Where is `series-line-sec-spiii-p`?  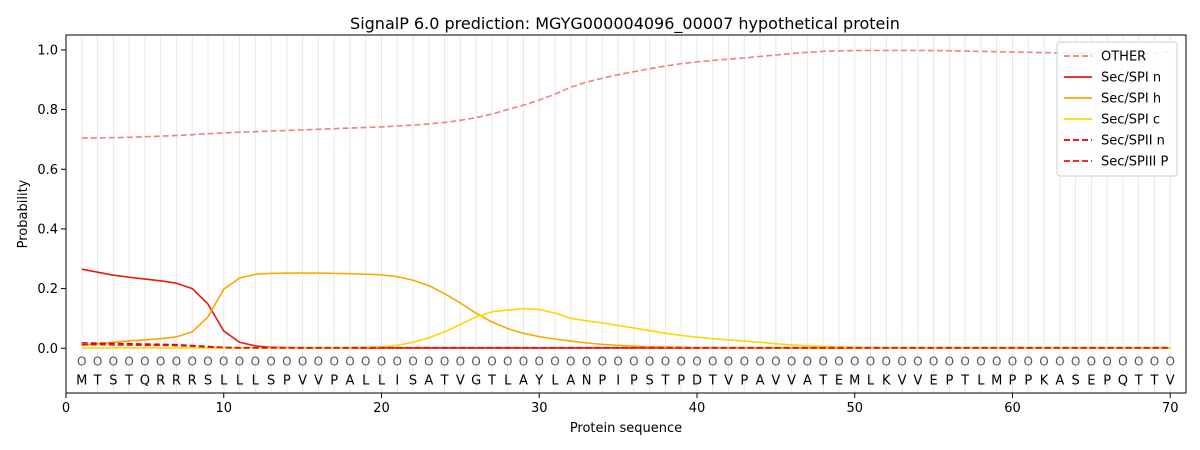 series-line-sec-spiii-p is located at coordinates (626, 346).